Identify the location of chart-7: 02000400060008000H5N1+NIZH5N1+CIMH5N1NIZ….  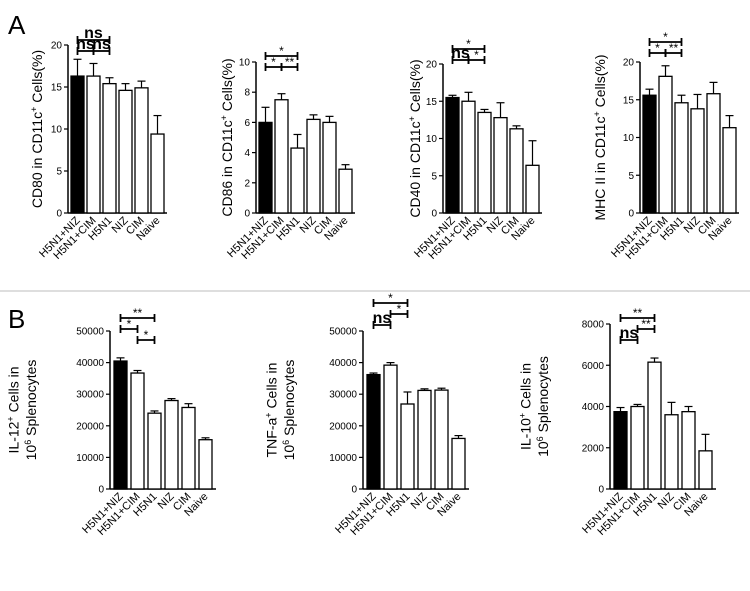
(616, 422).